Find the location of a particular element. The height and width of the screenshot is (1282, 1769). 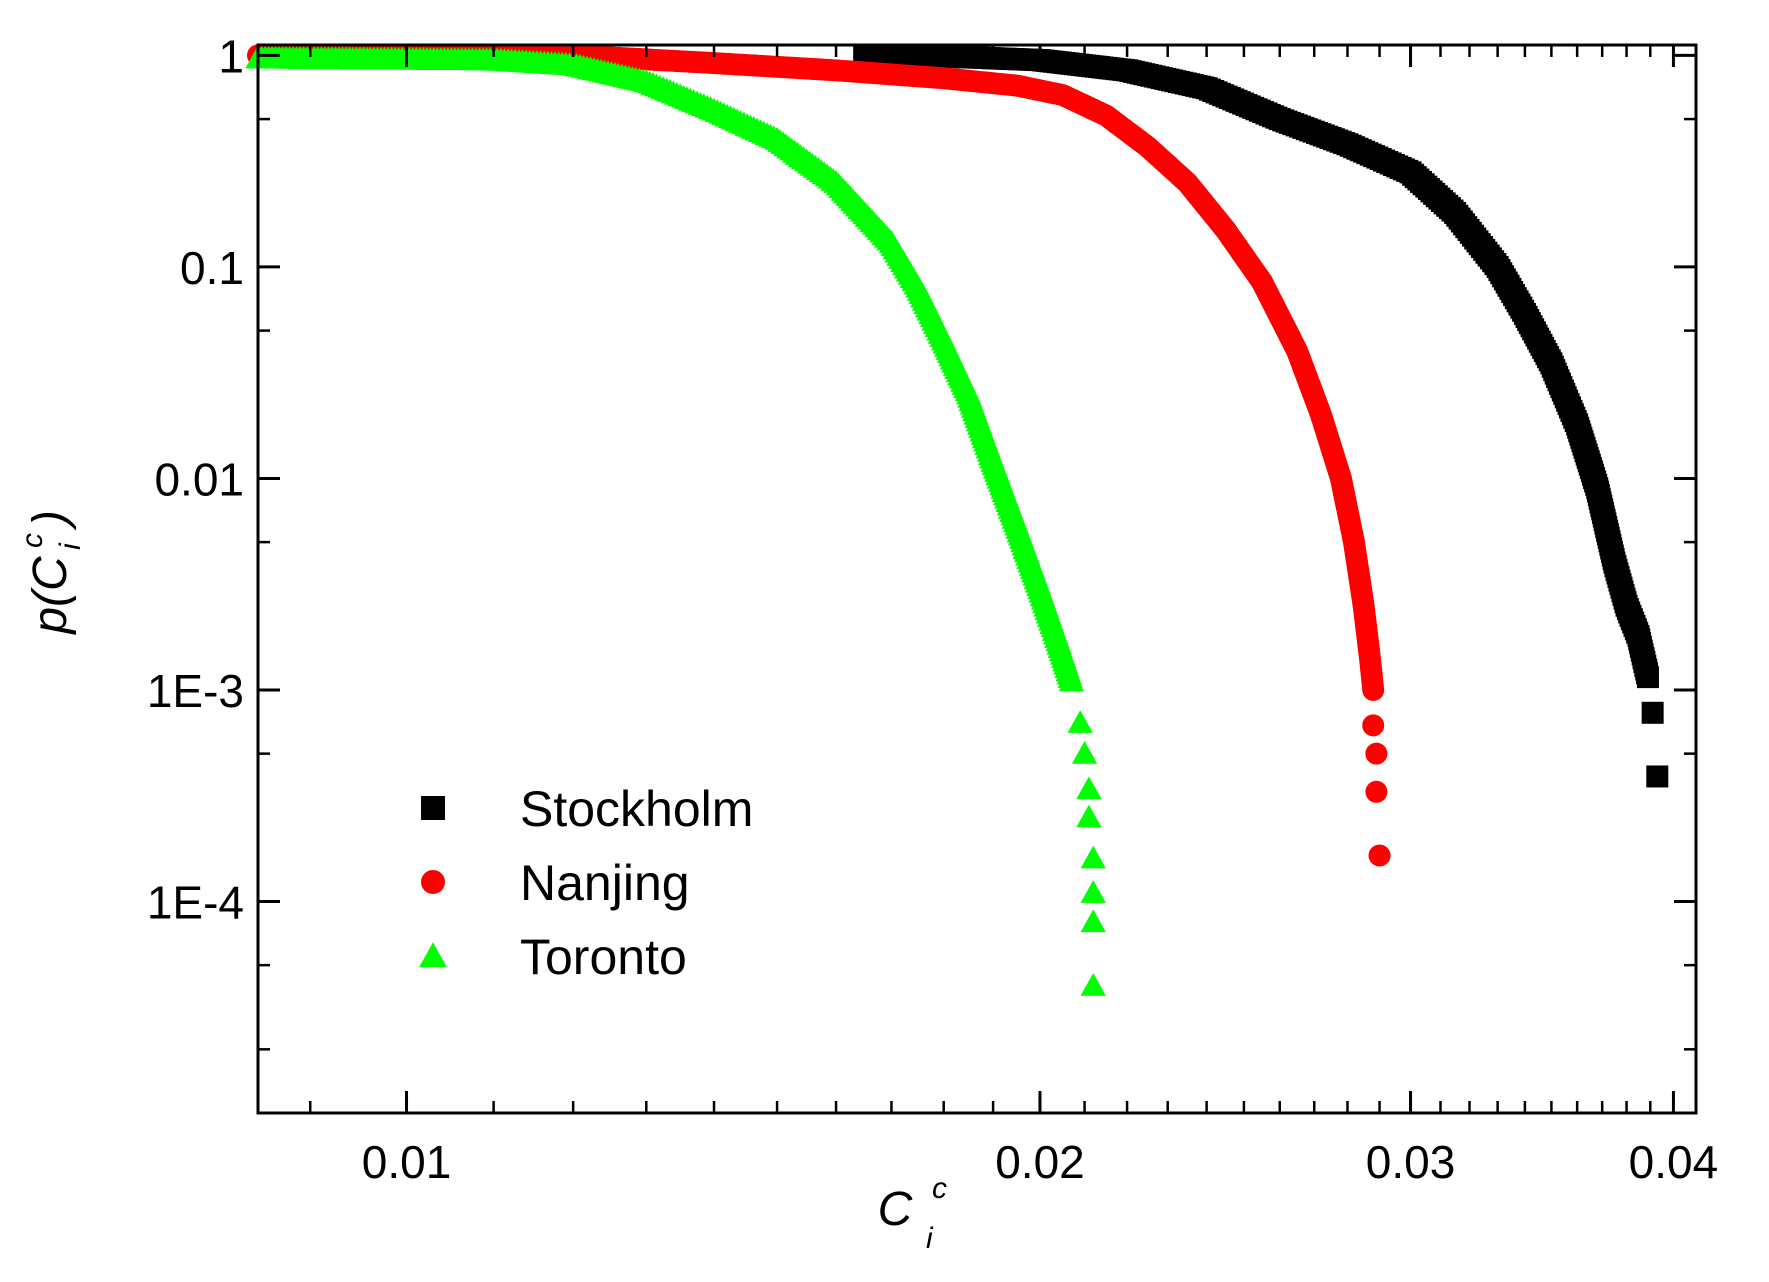

legend-item-toronto: Toronto is located at coordinates (553, 957).